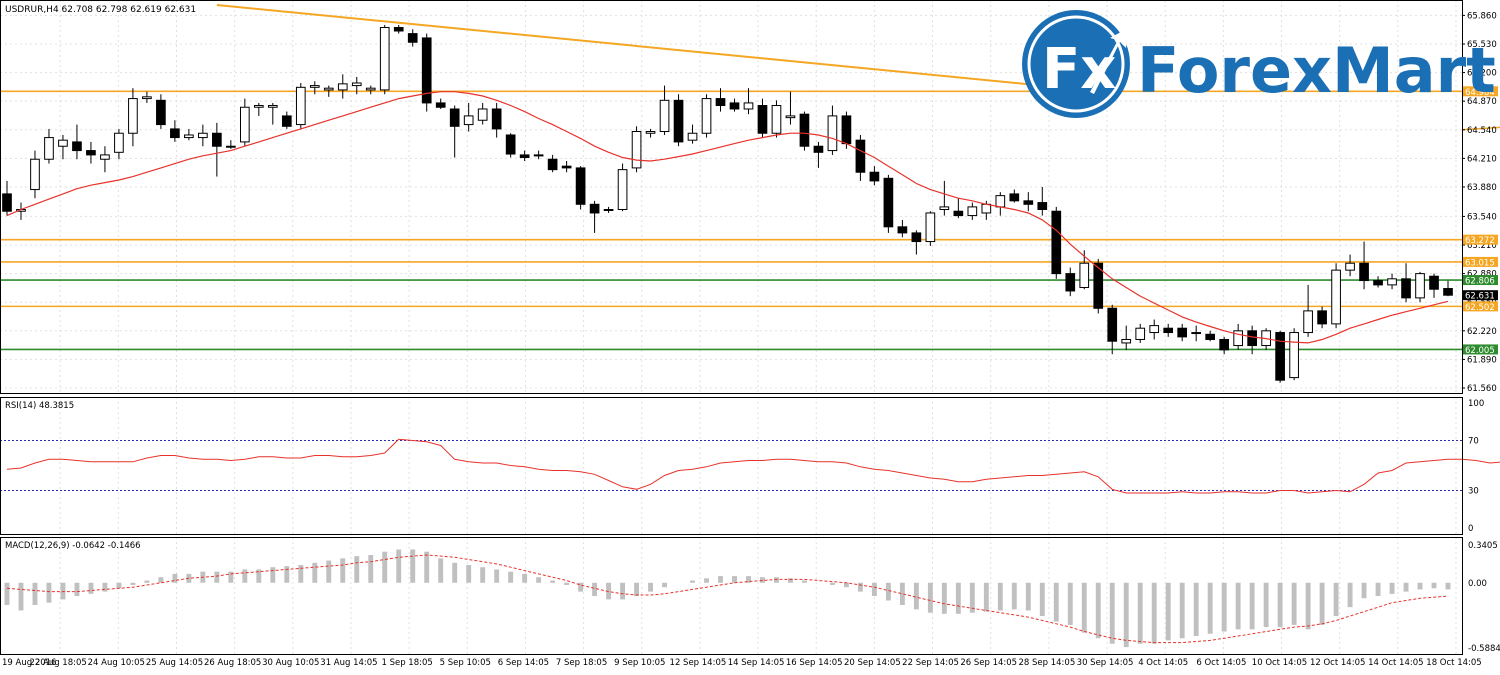 Image resolution: width=1500 pixels, height=675 pixels. What do you see at coordinates (1482, 102) in the screenshot?
I see `price-axis-label: 64.870` at bounding box center [1482, 102].